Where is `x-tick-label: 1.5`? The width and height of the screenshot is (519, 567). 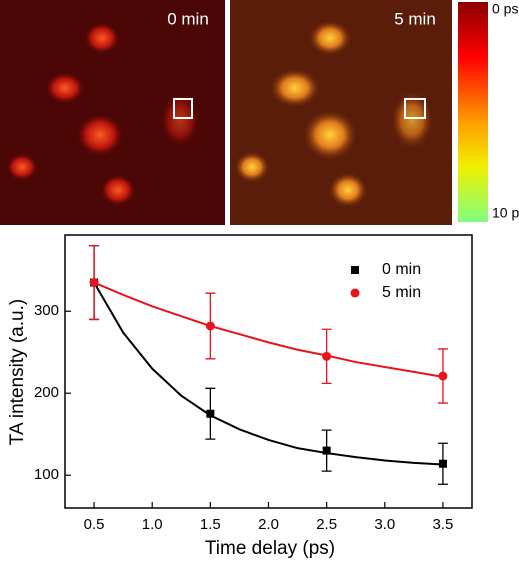 x-tick-label: 1.5 is located at coordinates (210, 524).